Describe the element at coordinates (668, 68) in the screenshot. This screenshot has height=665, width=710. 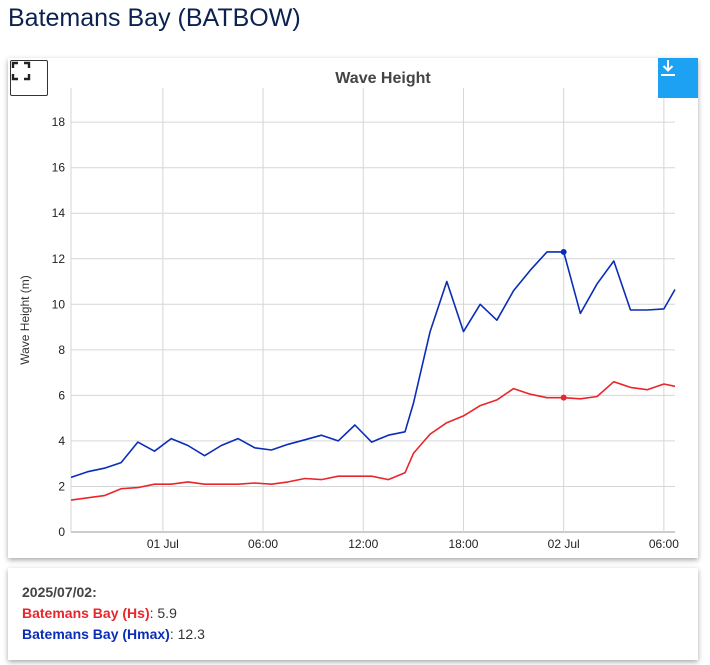
I see `download-icon` at that location.